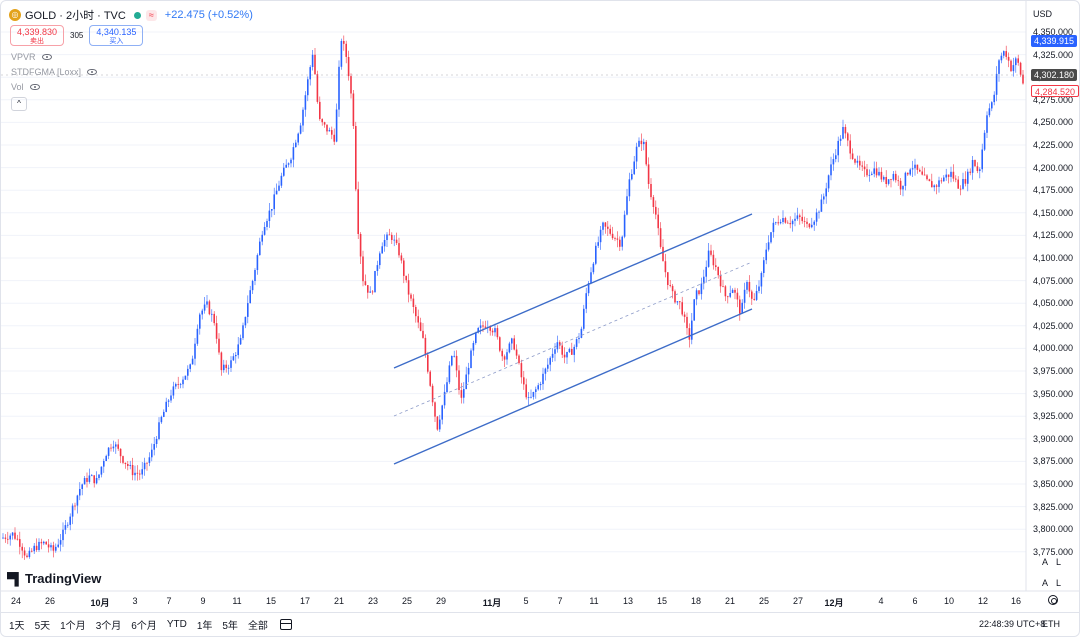 This screenshot has width=1080, height=637. Describe the element at coordinates (1053, 122) in the screenshot. I see `price-tick-label: 4,250.000` at that location.